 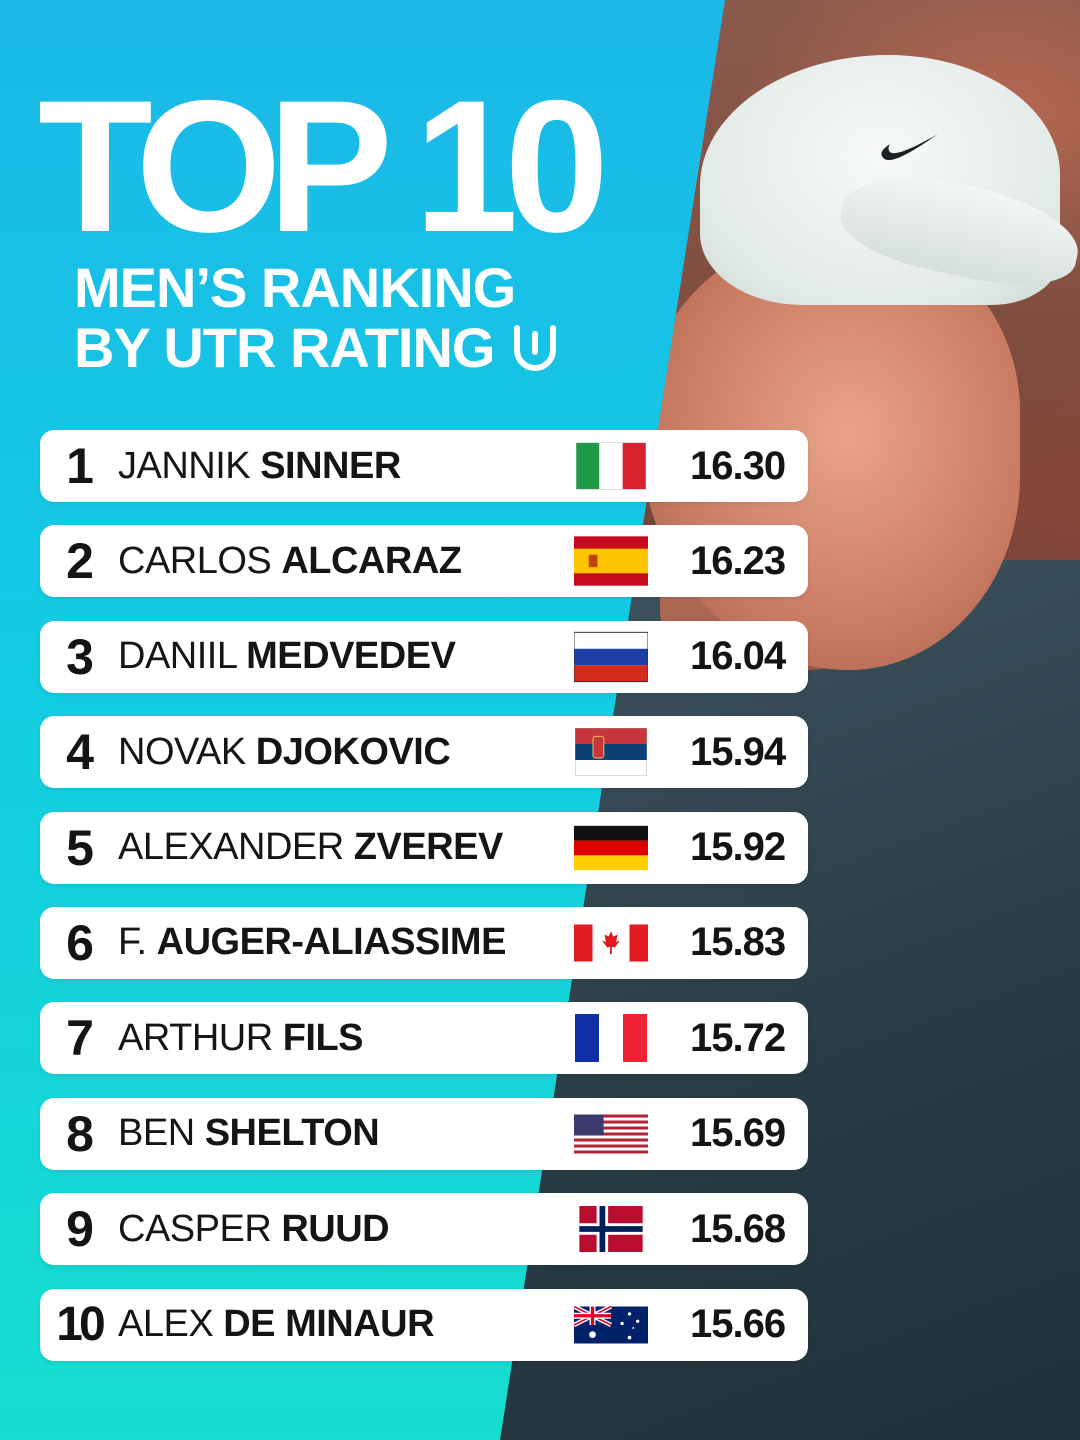 I want to click on player-first-name: ALEXANDER, so click(x=231, y=847).